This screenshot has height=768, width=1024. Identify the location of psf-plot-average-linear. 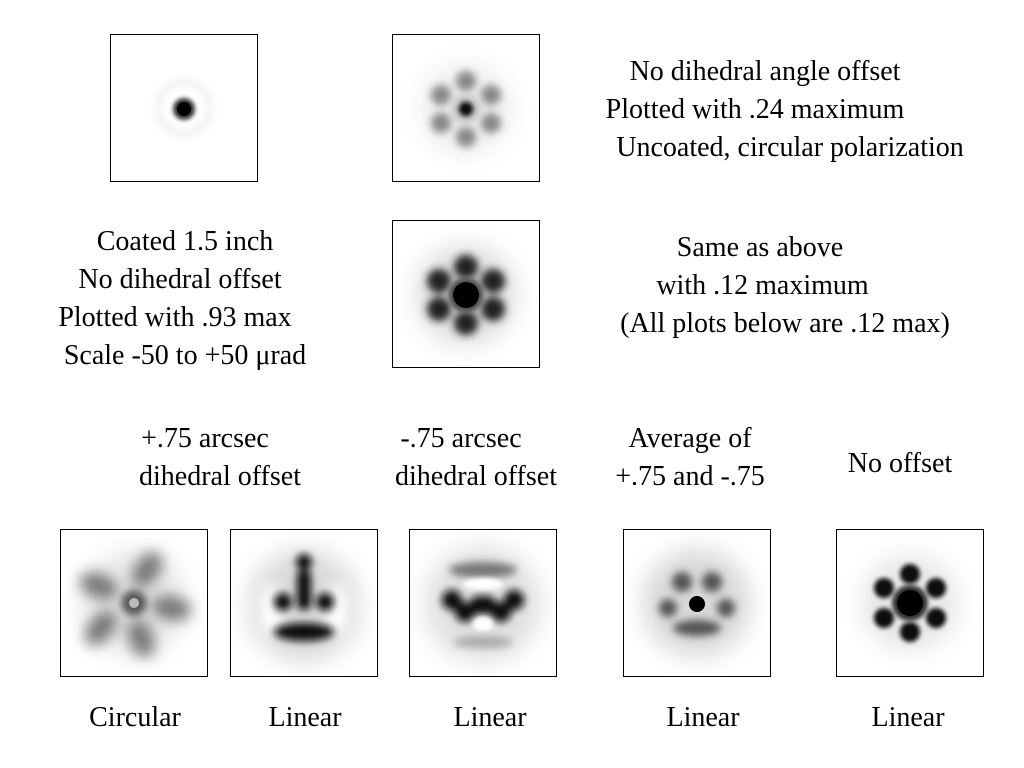
(697, 603).